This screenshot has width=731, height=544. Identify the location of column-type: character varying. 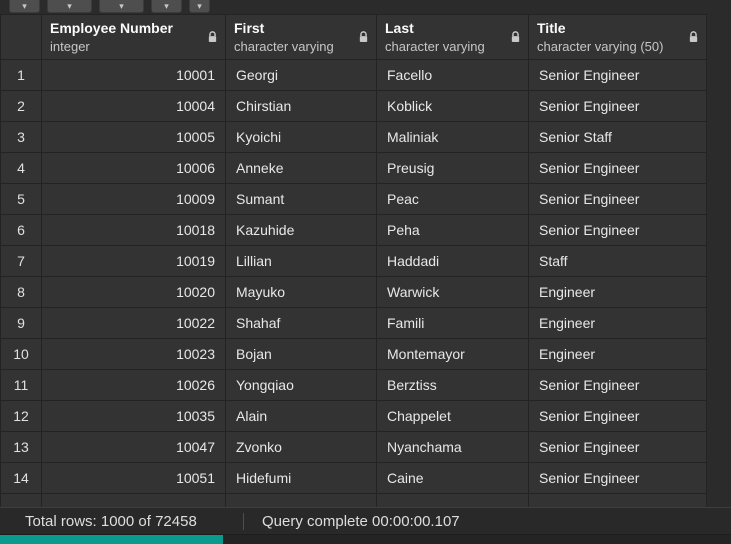
(435, 46).